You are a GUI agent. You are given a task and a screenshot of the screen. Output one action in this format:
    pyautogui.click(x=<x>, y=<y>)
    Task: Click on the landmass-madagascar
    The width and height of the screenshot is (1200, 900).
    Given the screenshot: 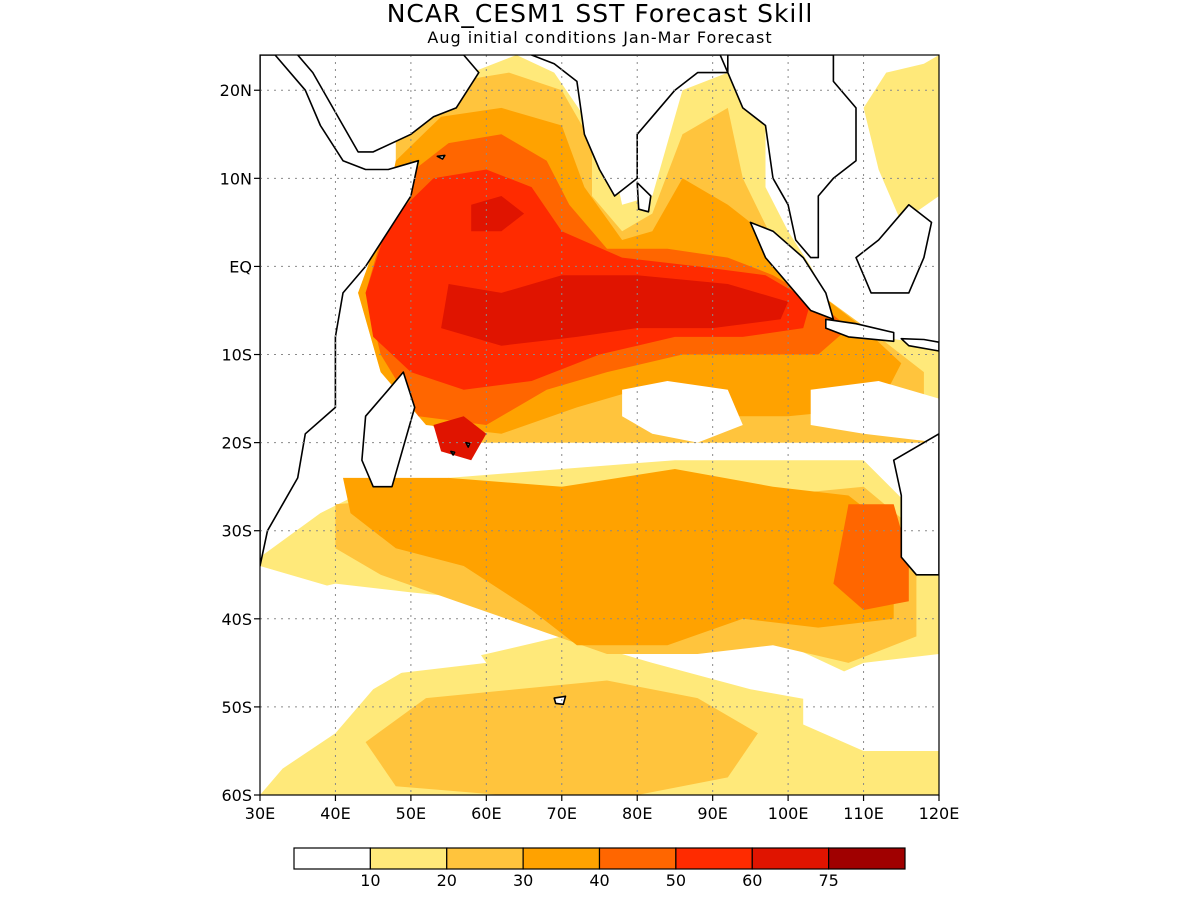 What is the action you would take?
    pyautogui.click(x=388, y=429)
    